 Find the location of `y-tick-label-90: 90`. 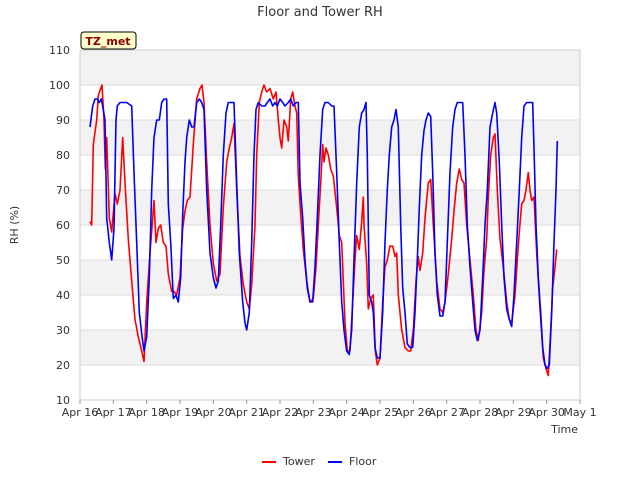

y-tick-label-90: 90 is located at coordinates (63, 120).